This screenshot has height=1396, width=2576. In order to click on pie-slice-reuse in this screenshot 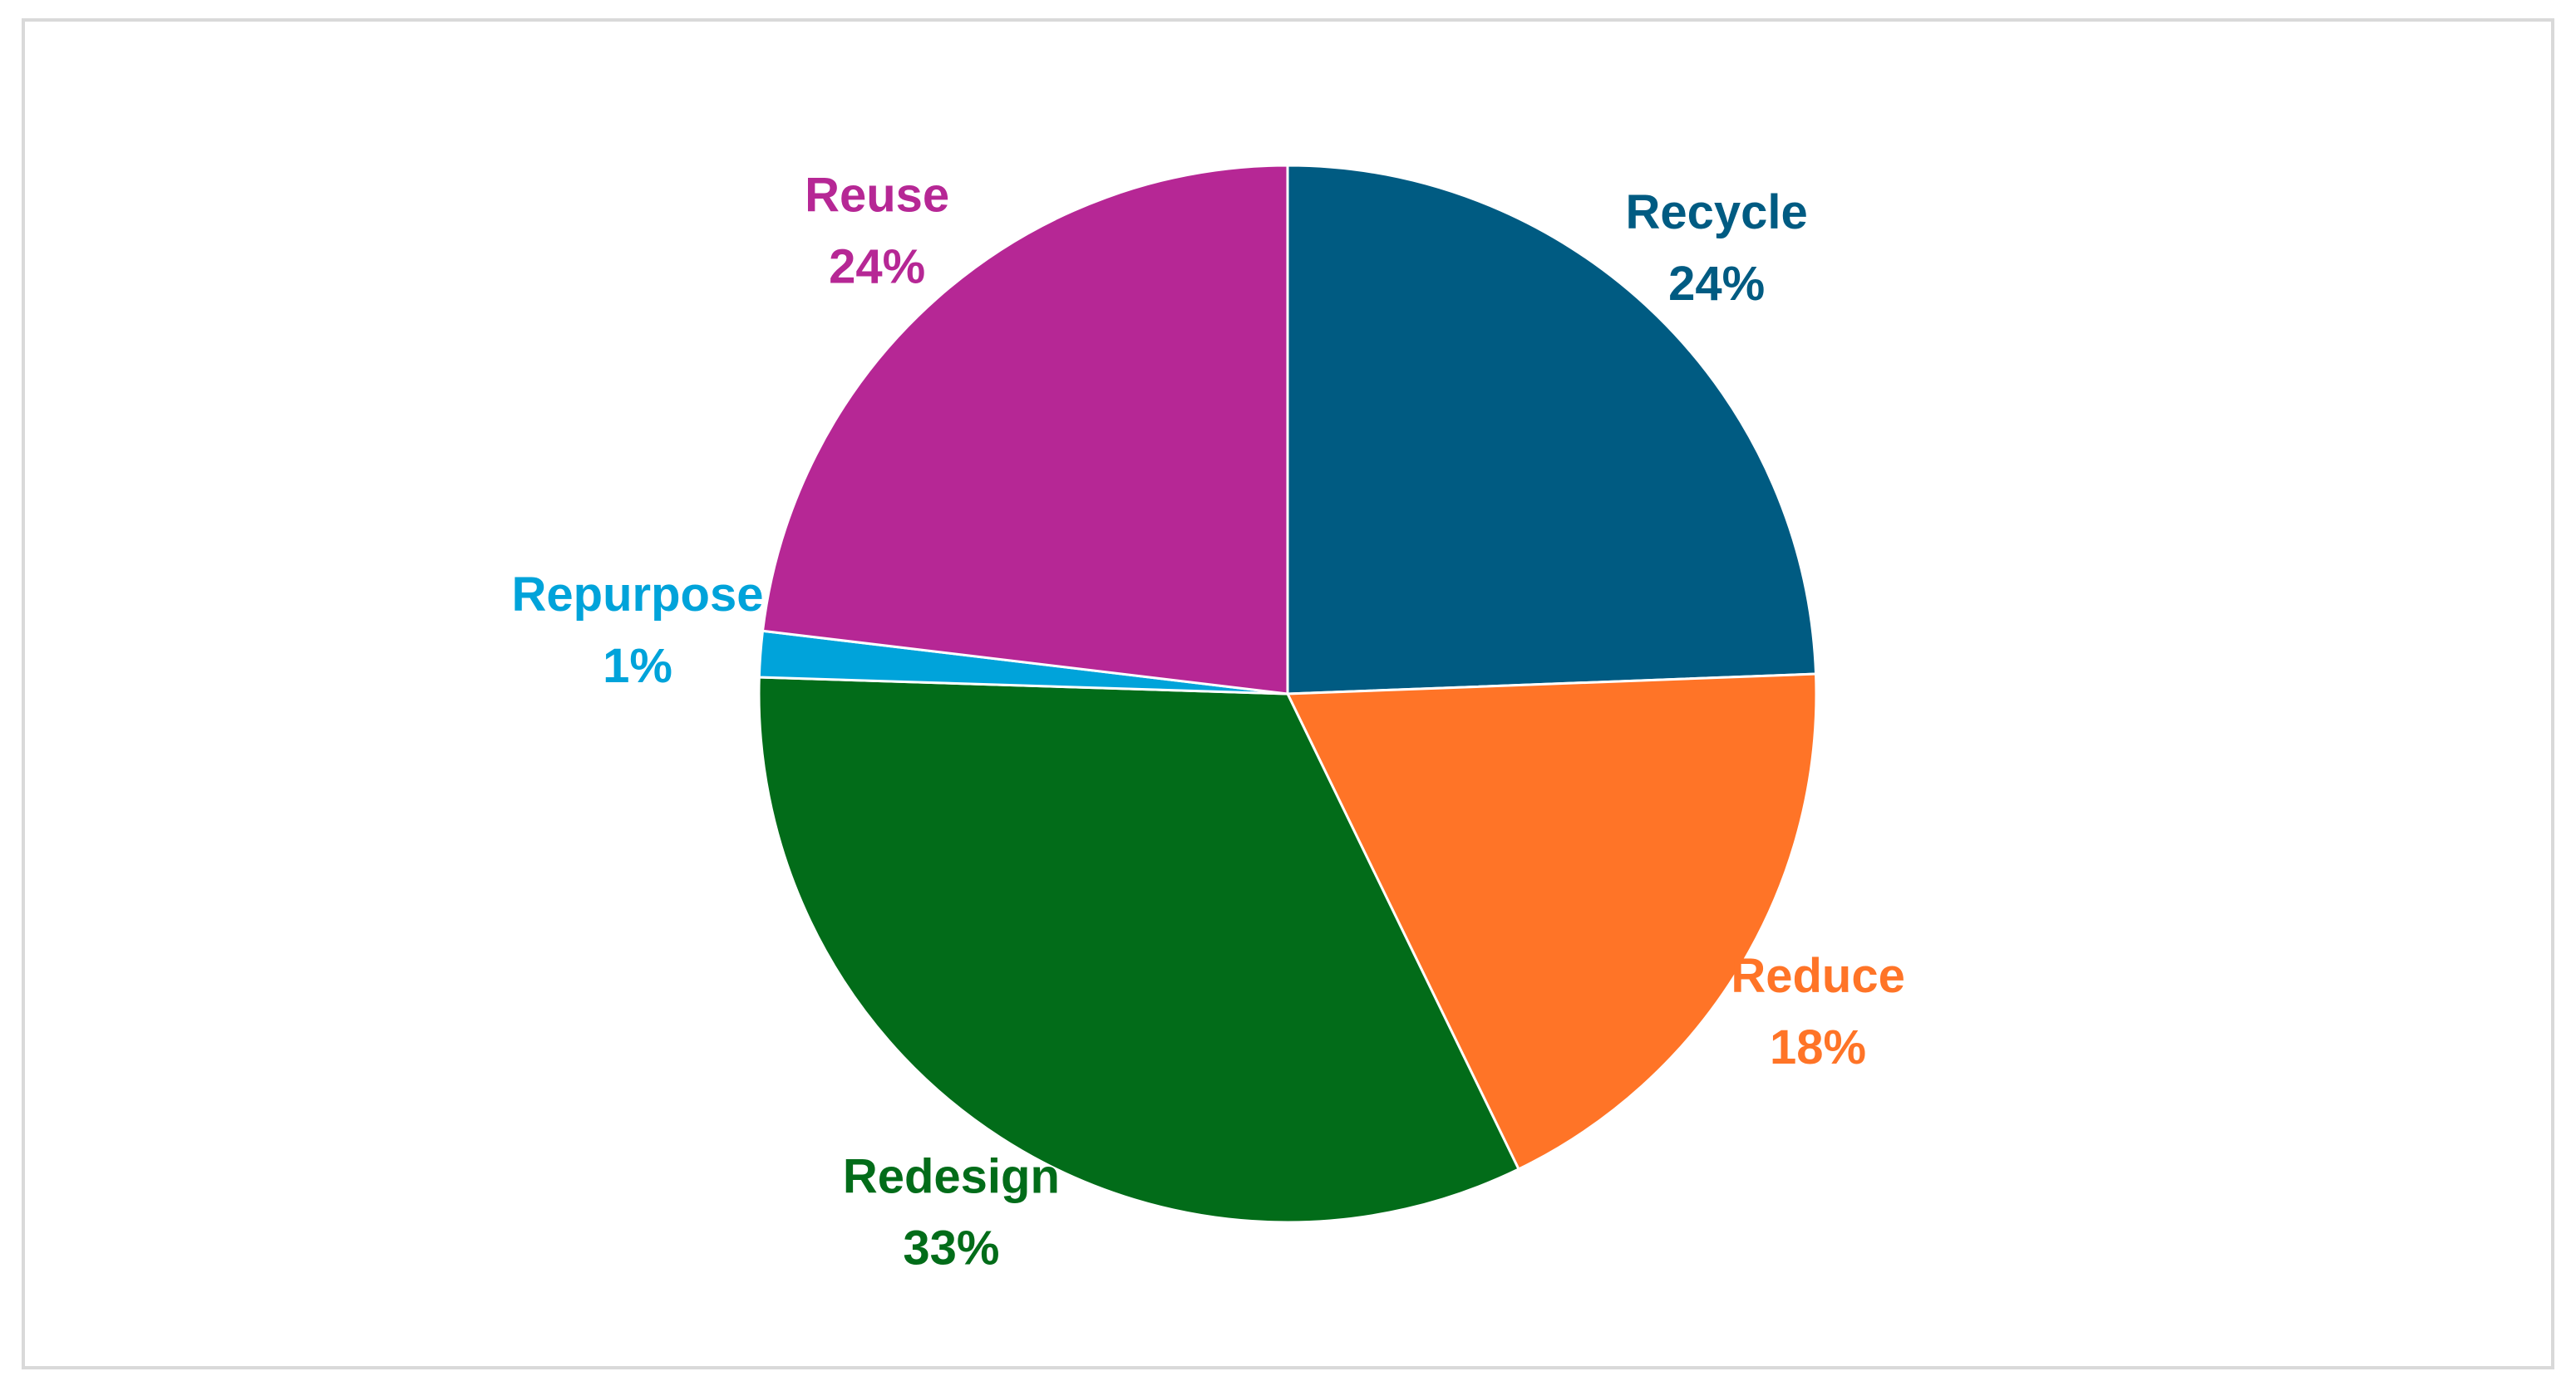, I will do `click(1025, 430)`.